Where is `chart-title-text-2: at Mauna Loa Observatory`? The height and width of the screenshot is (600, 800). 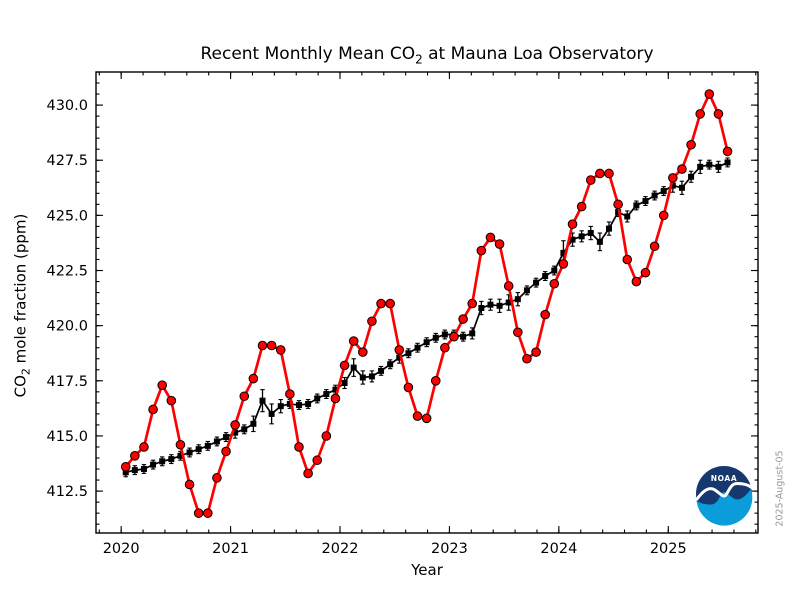 chart-title-text-2: at Mauna Loa Observatory is located at coordinates (538, 54).